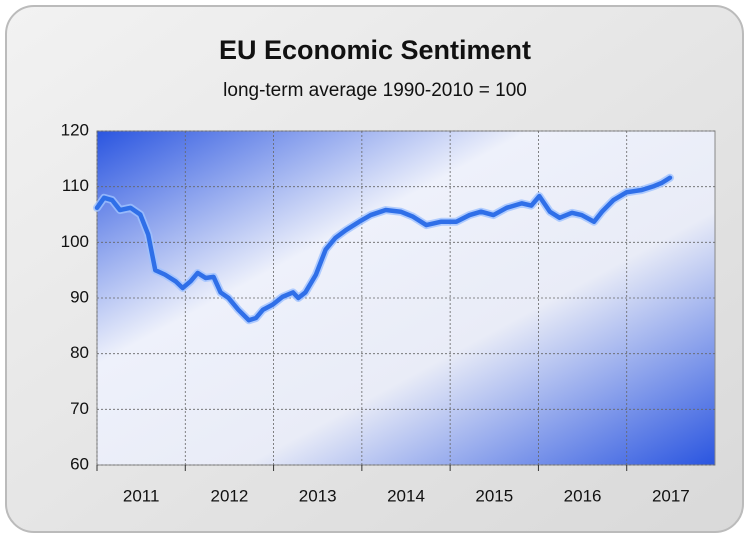 The height and width of the screenshot is (538, 749). What do you see at coordinates (671, 495) in the screenshot?
I see `x-tick-label: 2017` at bounding box center [671, 495].